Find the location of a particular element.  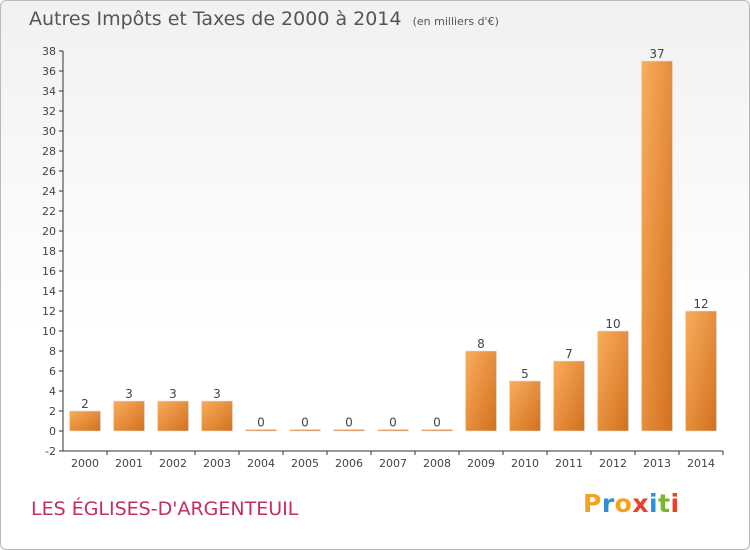

y-tick-label: 4 is located at coordinates (52, 391).